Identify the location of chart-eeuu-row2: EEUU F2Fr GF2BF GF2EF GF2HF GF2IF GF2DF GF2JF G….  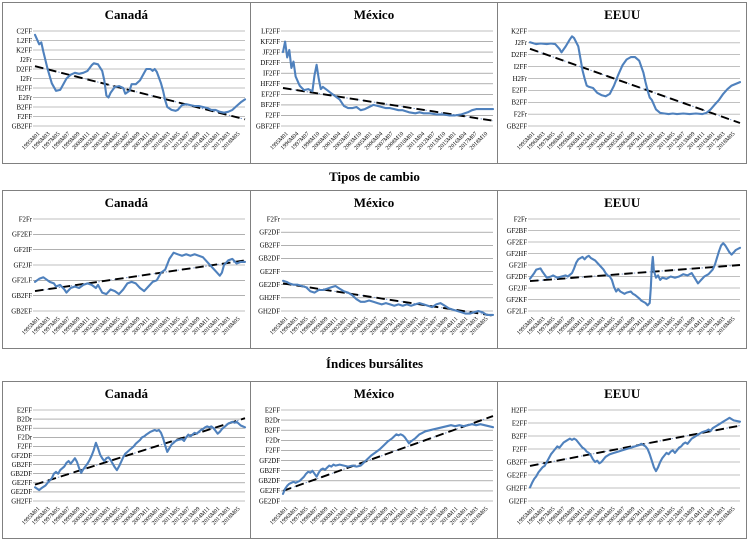
(622, 269).